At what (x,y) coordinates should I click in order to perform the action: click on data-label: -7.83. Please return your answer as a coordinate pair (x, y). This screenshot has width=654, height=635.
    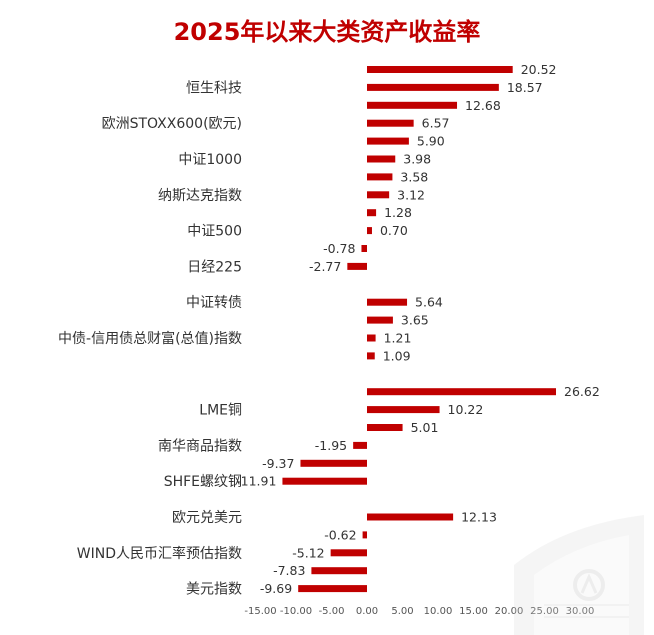
    Looking at the image, I should click on (289, 570).